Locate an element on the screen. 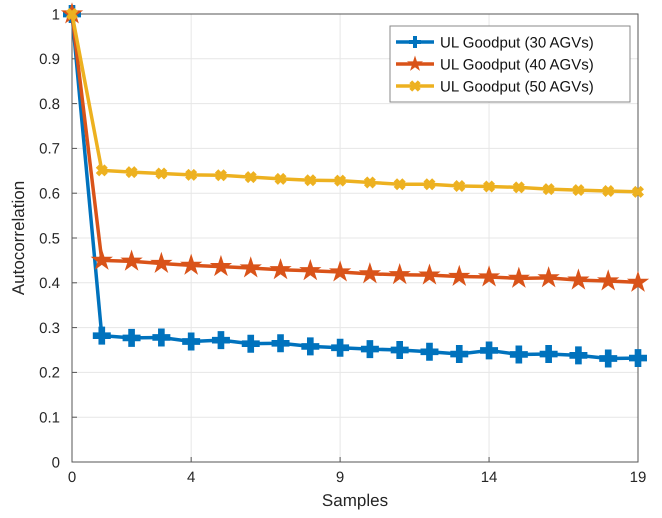  y-tick-label: 0.9 is located at coordinates (49, 59).